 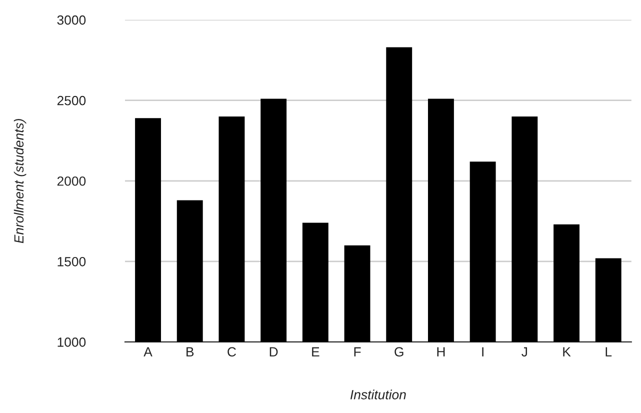 What do you see at coordinates (399, 352) in the screenshot?
I see `x-tick-label: G` at bounding box center [399, 352].